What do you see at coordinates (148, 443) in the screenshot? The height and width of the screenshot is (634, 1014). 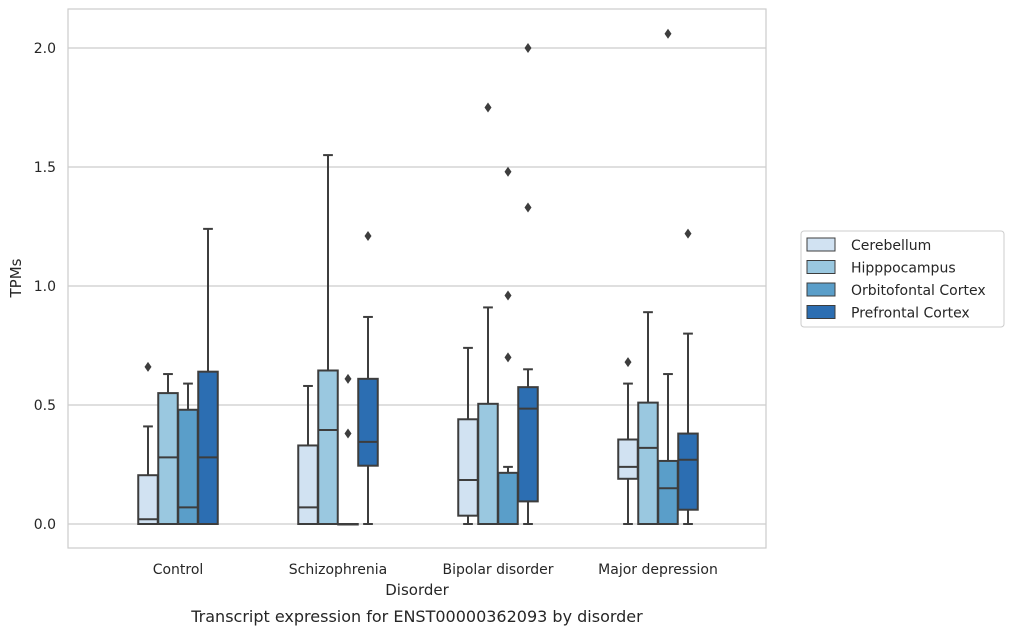 I see `box-cerebellum` at bounding box center [148, 443].